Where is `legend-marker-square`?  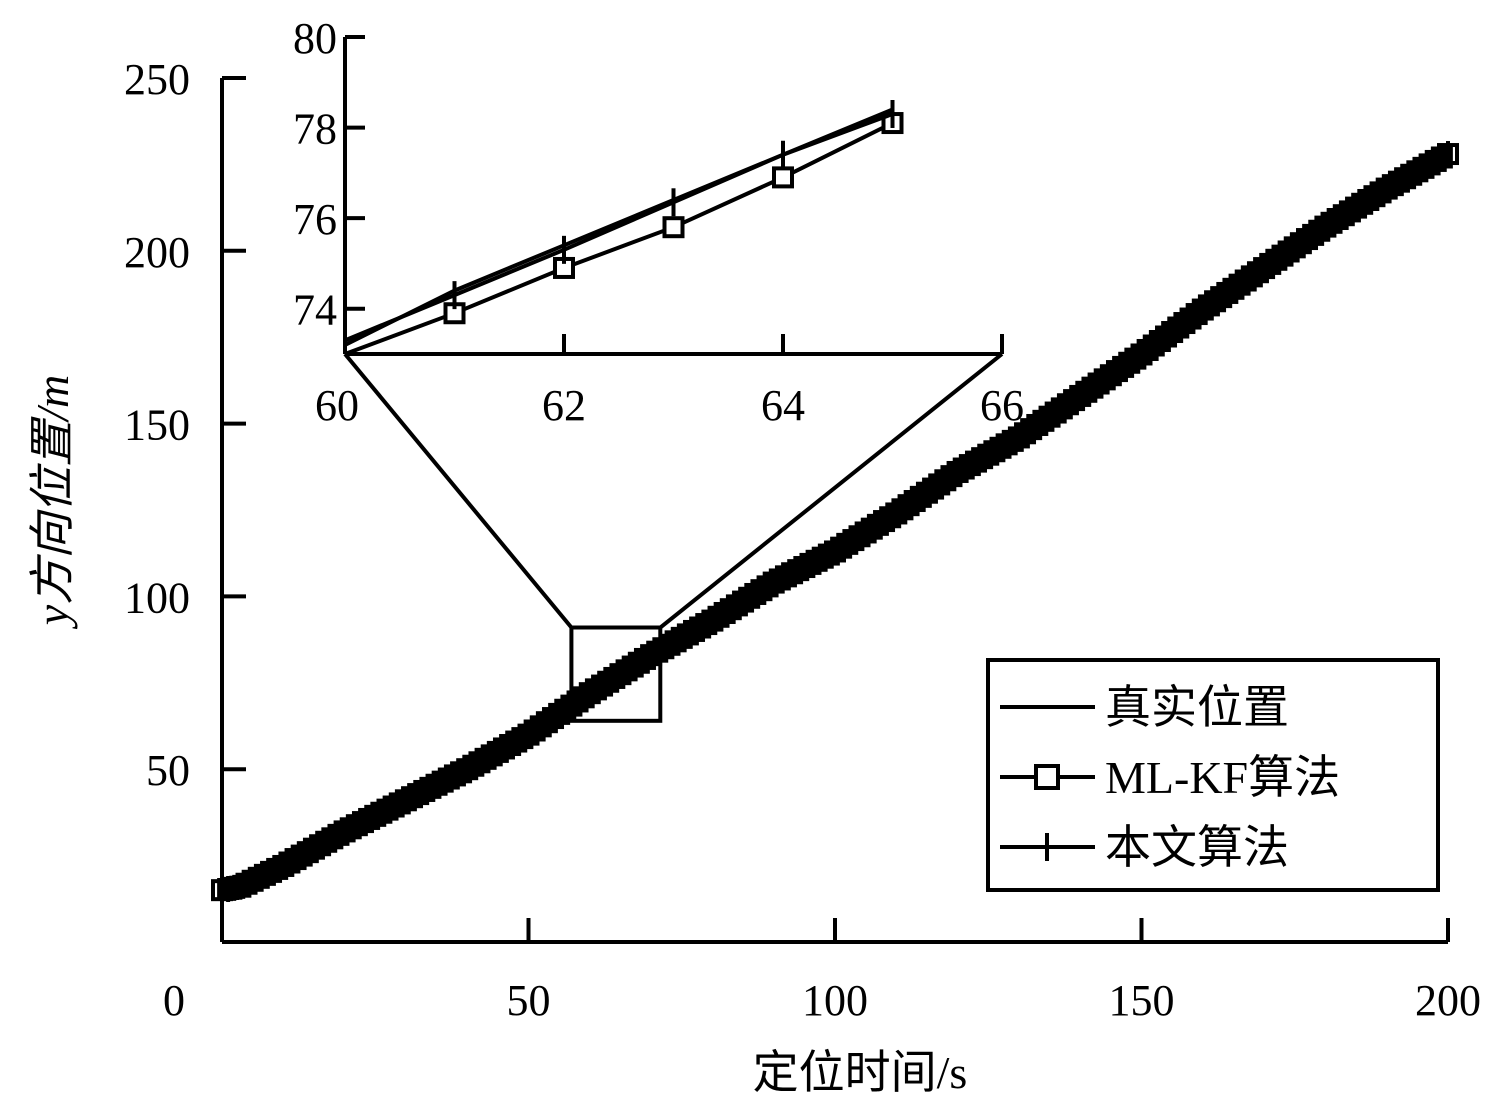
legend-marker-square is located at coordinates (1047, 777).